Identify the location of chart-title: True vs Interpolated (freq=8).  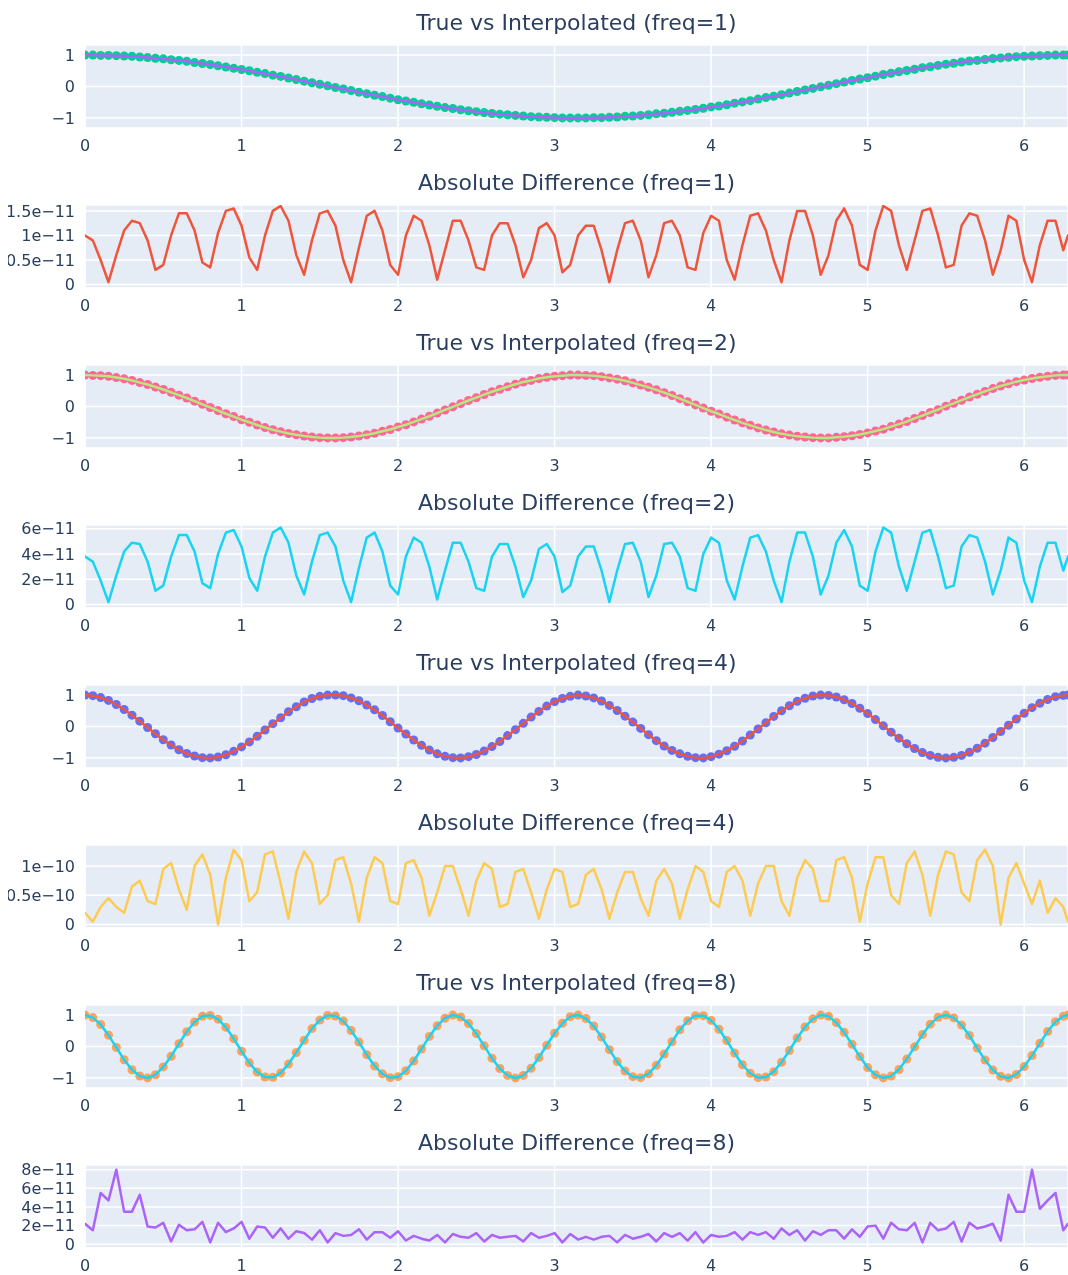
(576, 983).